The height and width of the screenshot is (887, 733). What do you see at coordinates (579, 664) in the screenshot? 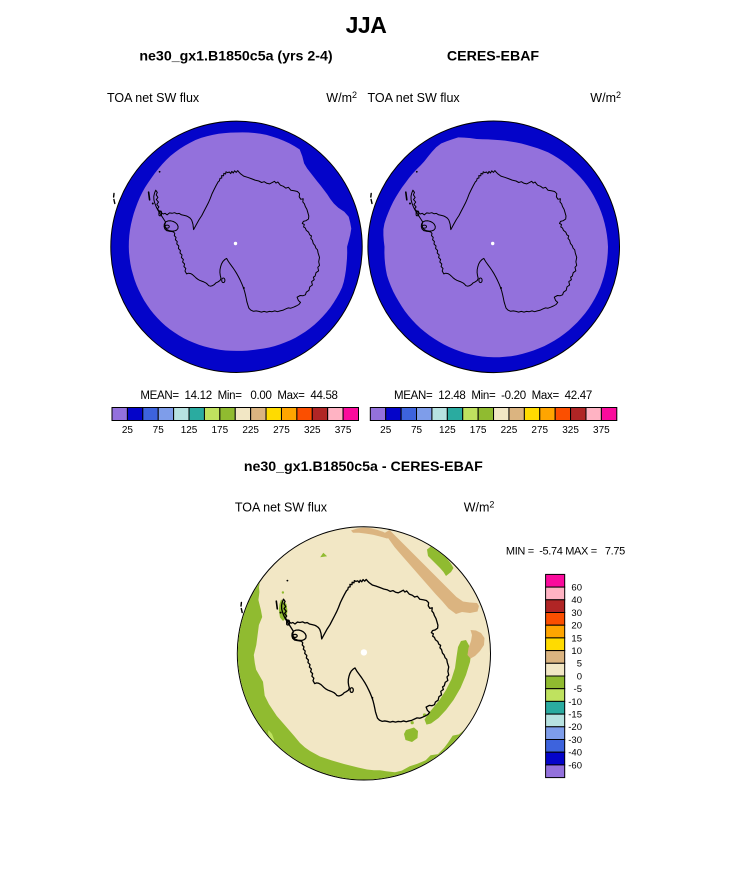
I see `svg-text: 5` at bounding box center [579, 664].